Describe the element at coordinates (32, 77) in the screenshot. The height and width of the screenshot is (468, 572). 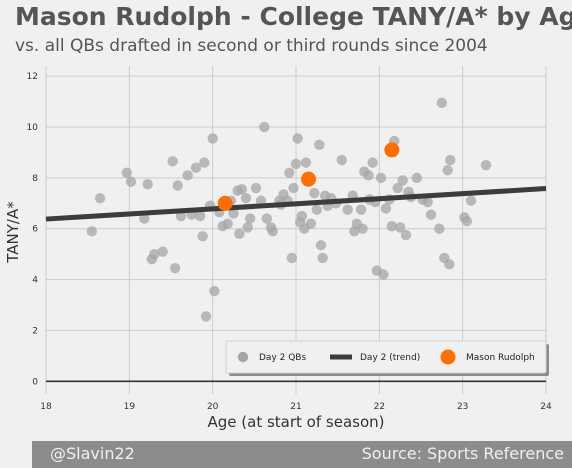
I see `y-tick-label: 12` at that location.